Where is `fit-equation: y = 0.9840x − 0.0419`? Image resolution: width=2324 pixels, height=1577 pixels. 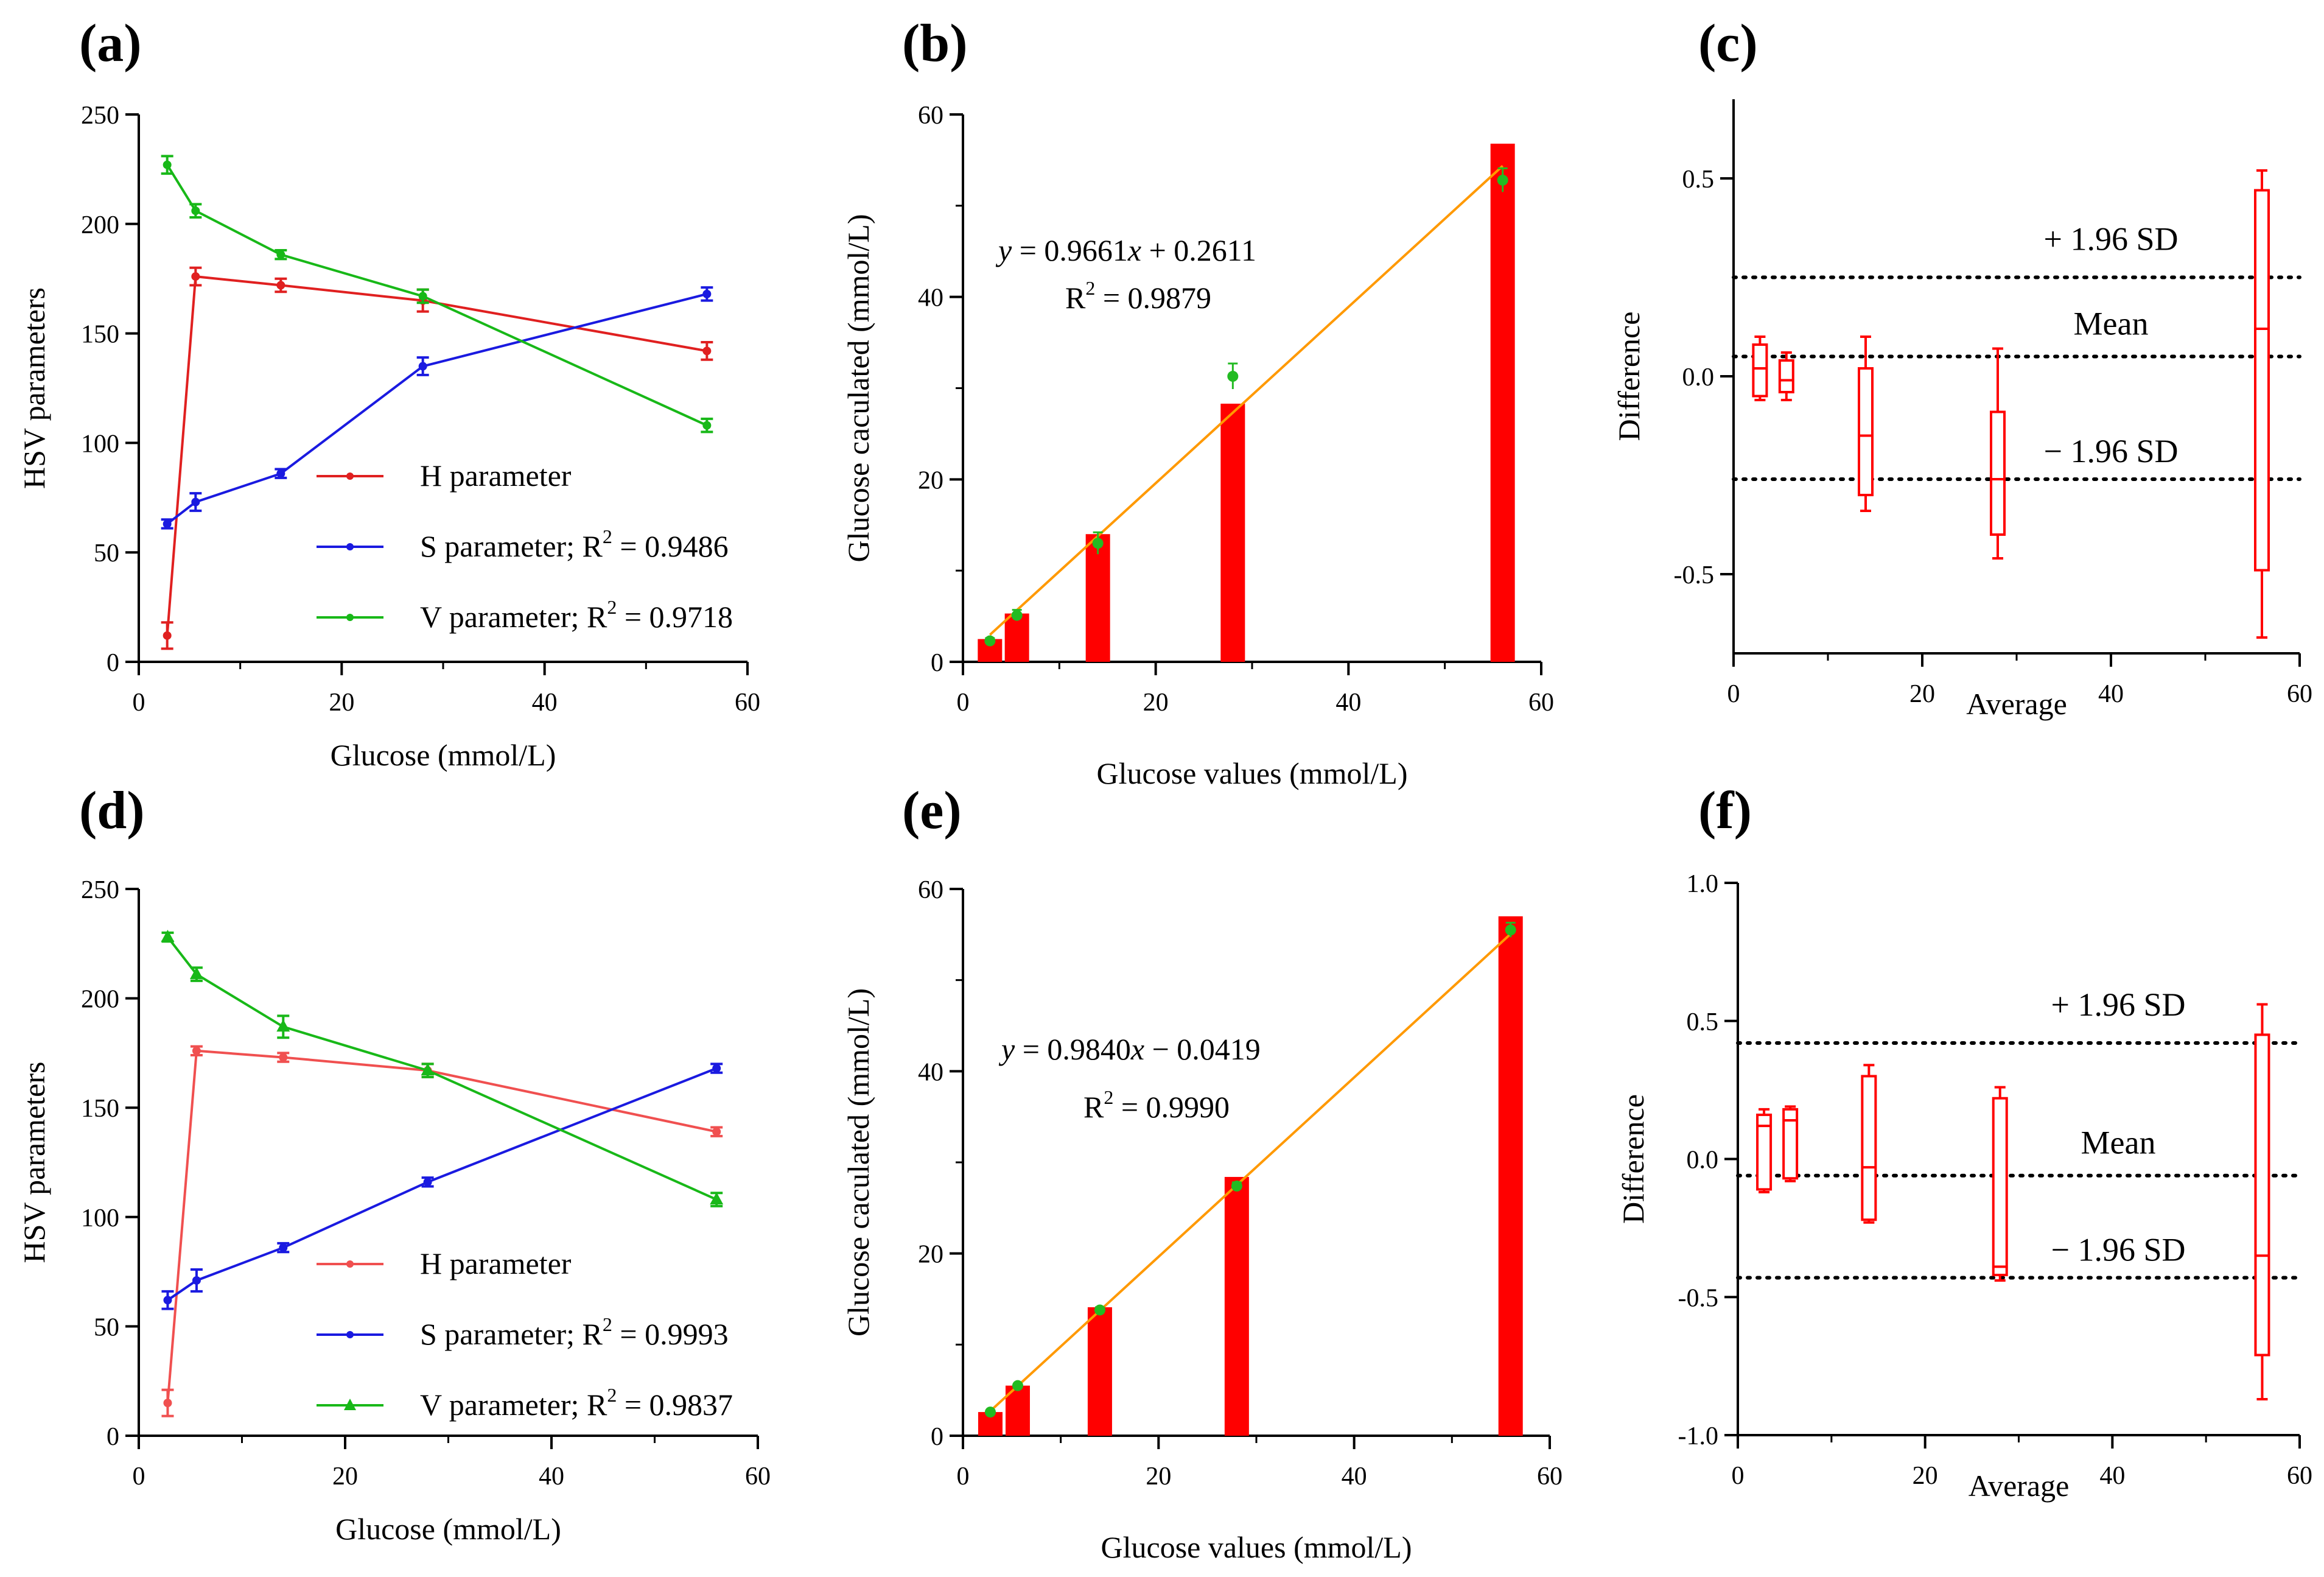 fit-equation: y = 0.9840x − 0.0419 is located at coordinates (1129, 1049).